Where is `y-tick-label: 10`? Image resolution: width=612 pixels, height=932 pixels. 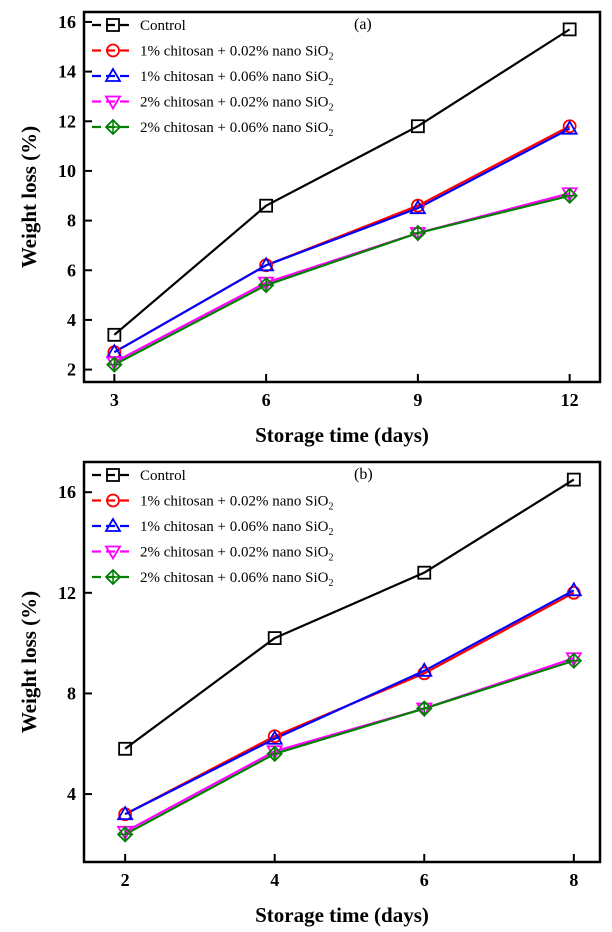 y-tick-label: 10 is located at coordinates (67, 171).